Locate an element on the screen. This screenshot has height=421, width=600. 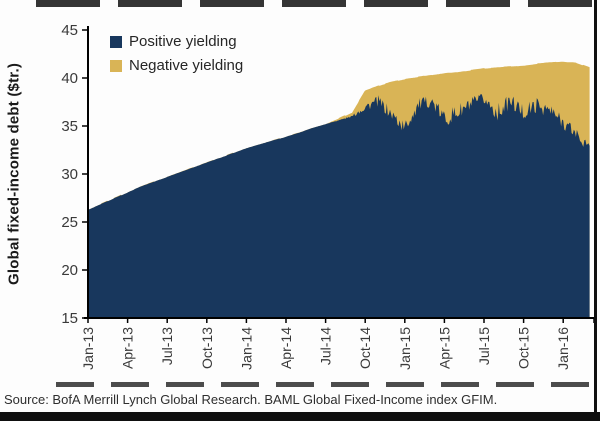
svg-text: Jan-16 is located at coordinates (563, 348).